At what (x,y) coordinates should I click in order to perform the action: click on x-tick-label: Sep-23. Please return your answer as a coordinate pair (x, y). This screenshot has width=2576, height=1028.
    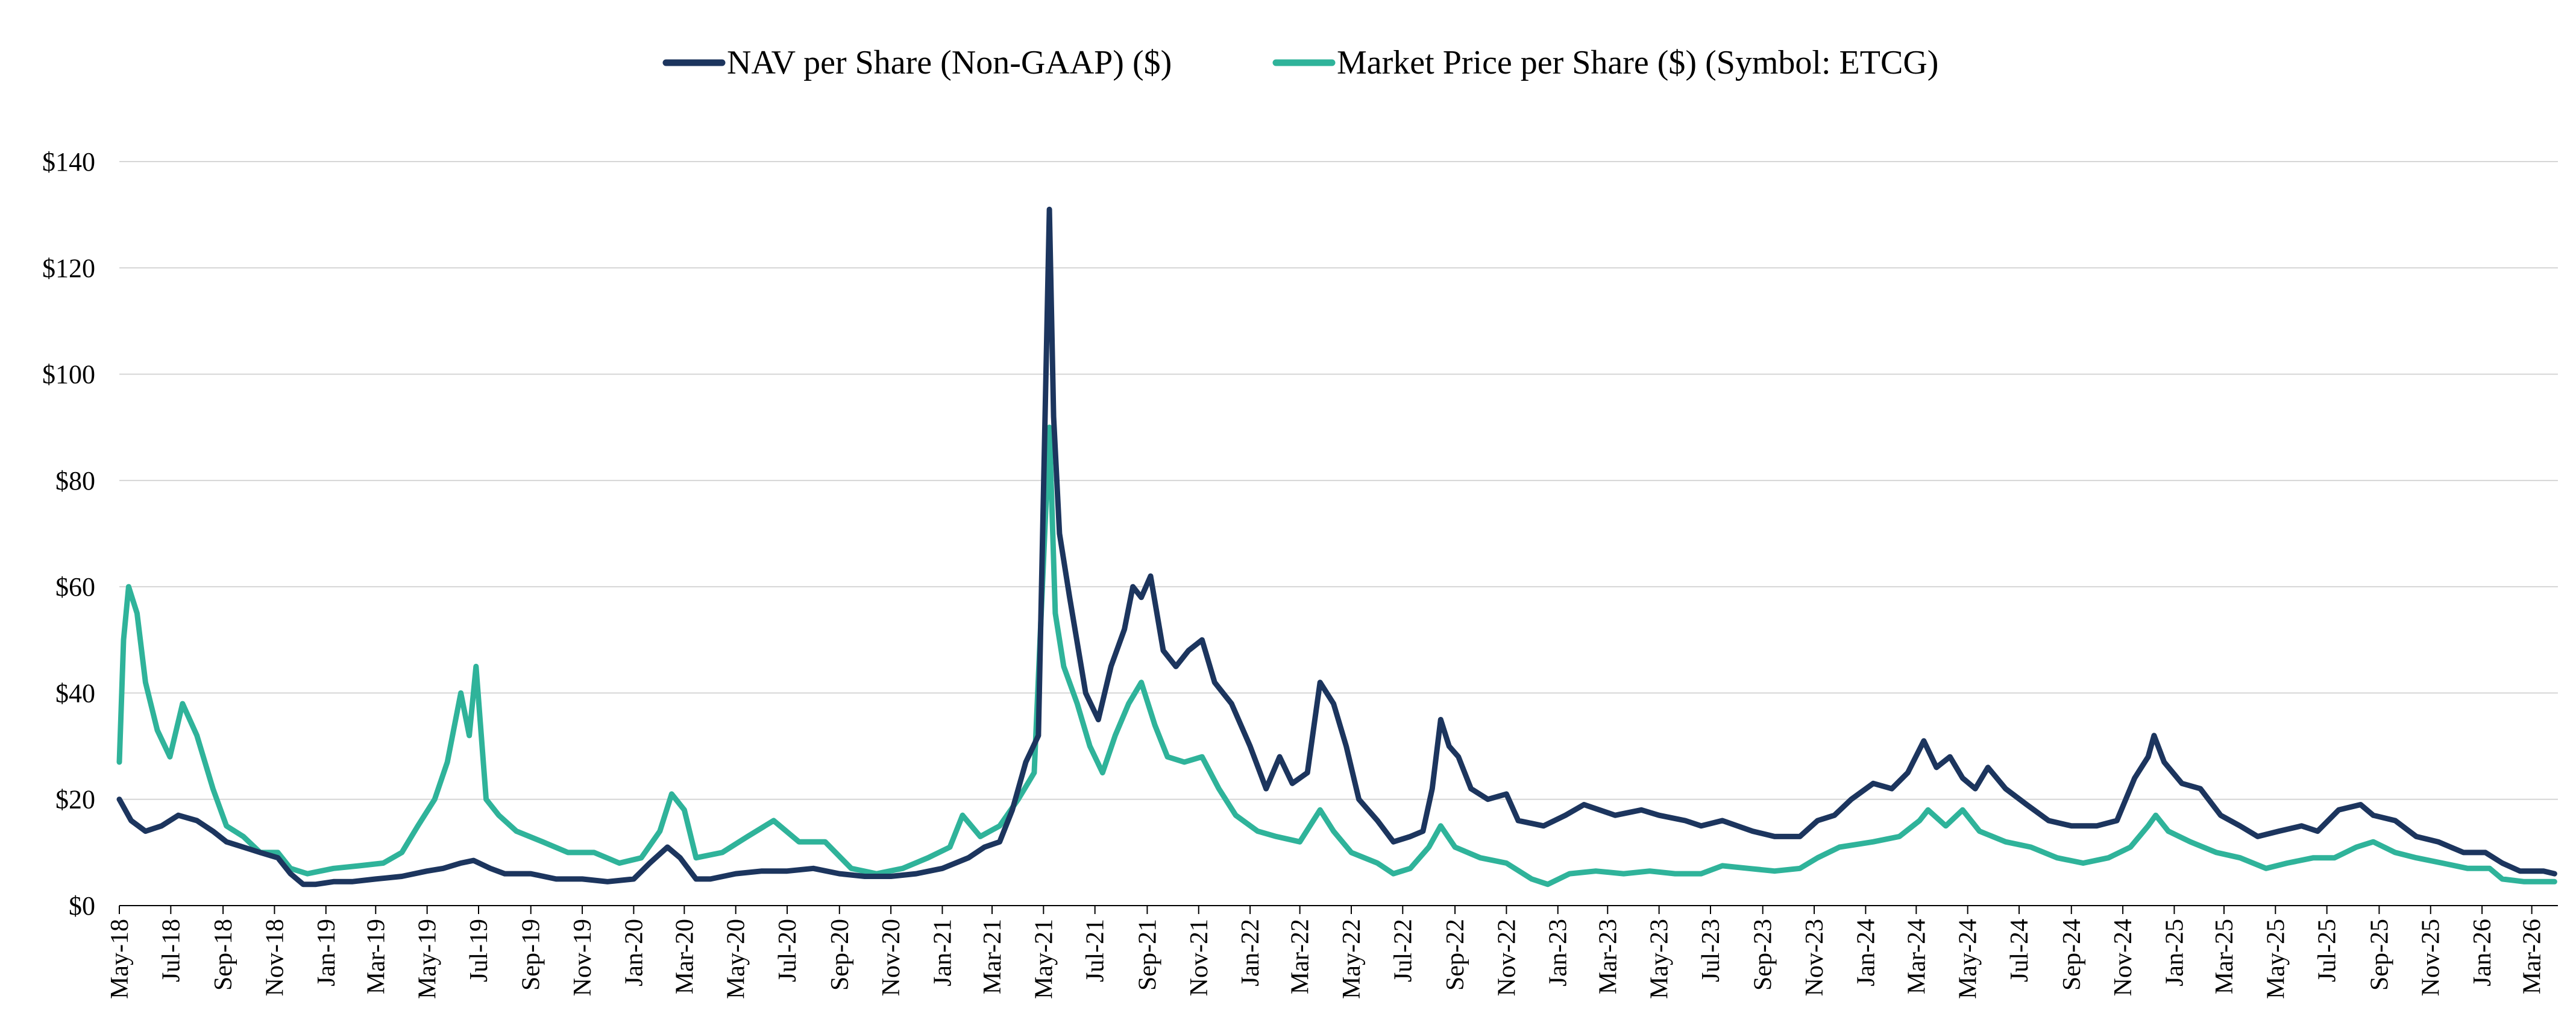
    Looking at the image, I should click on (1763, 955).